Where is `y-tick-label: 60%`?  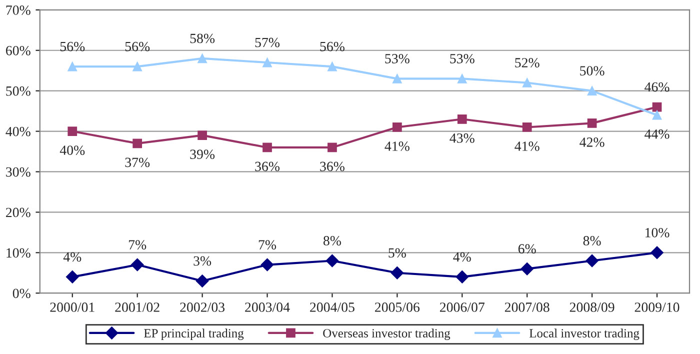
y-tick-label: 60% is located at coordinates (18, 51).